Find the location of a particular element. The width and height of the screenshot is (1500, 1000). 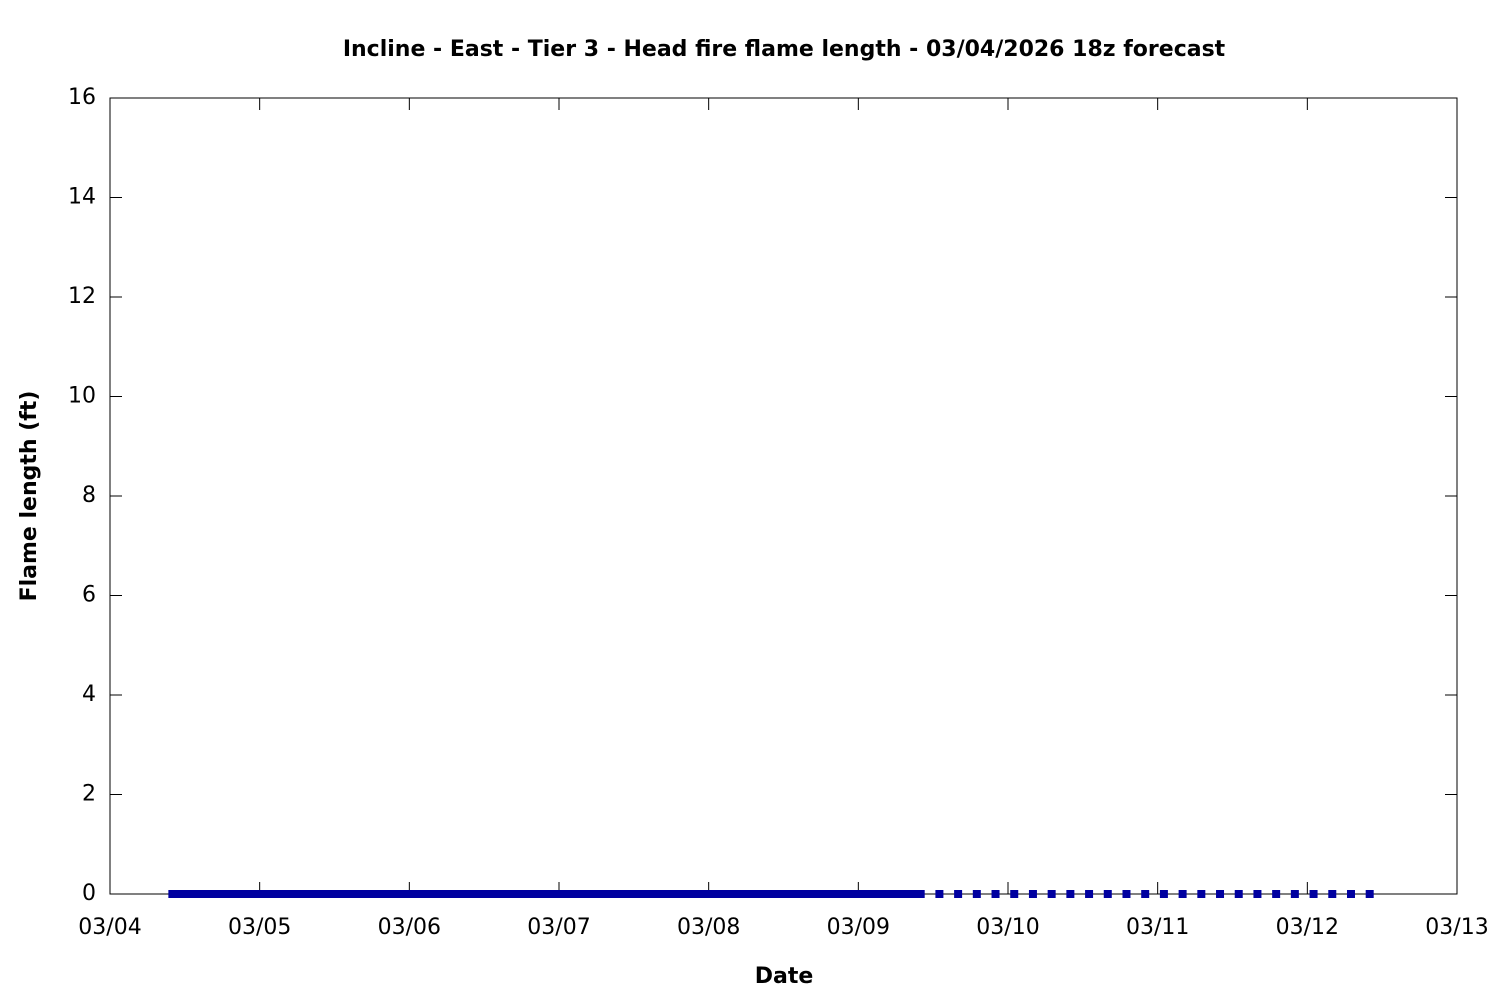

y-tick-label: 2 is located at coordinates (89, 794).